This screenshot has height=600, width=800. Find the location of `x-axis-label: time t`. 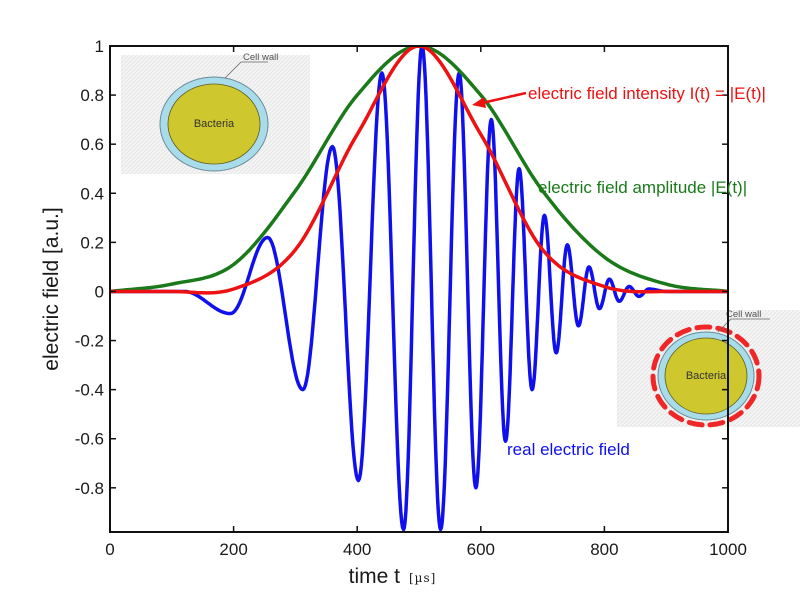

x-axis-label: time t is located at coordinates (375, 576).